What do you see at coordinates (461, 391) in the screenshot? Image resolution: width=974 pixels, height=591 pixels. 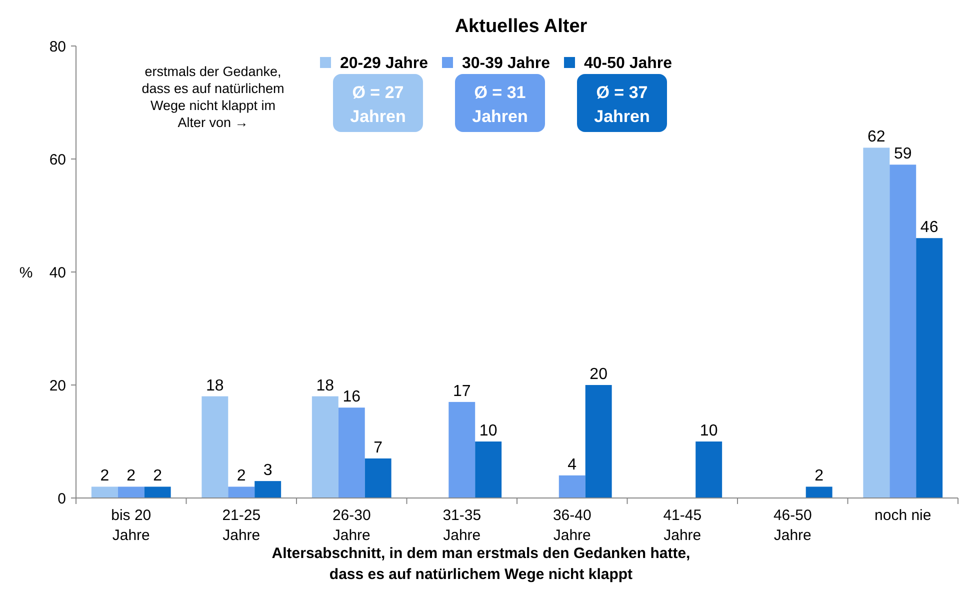 I see `data-label: 17` at bounding box center [461, 391].